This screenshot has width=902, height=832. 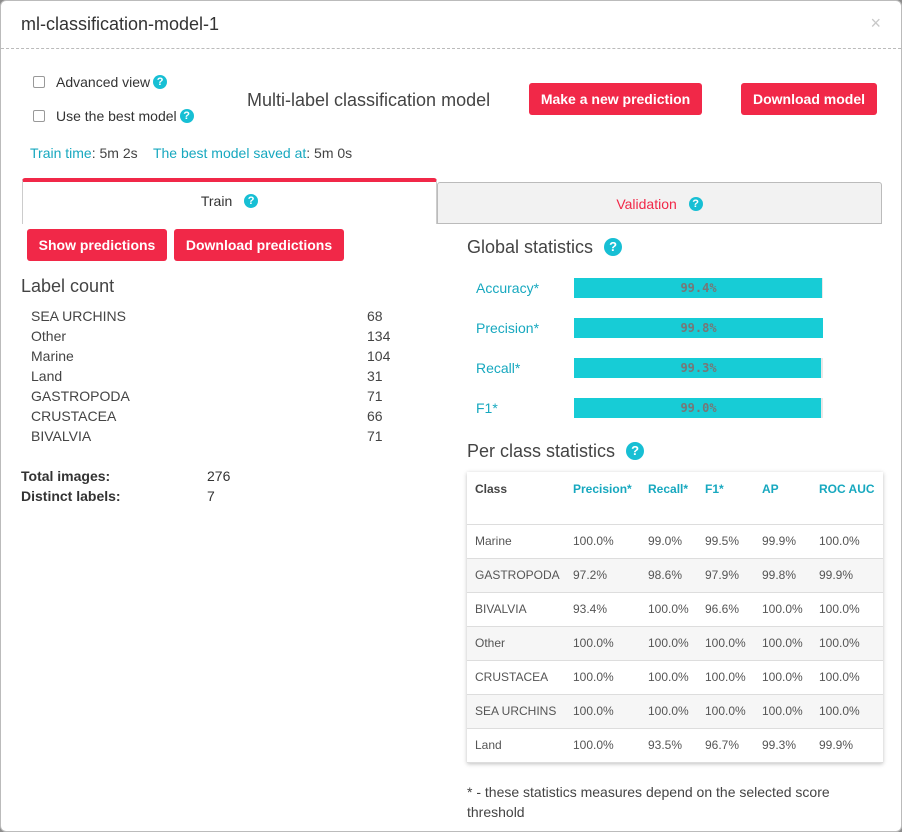 I want to click on best-model-saved-value: 5m 0s, so click(x=333, y=153).